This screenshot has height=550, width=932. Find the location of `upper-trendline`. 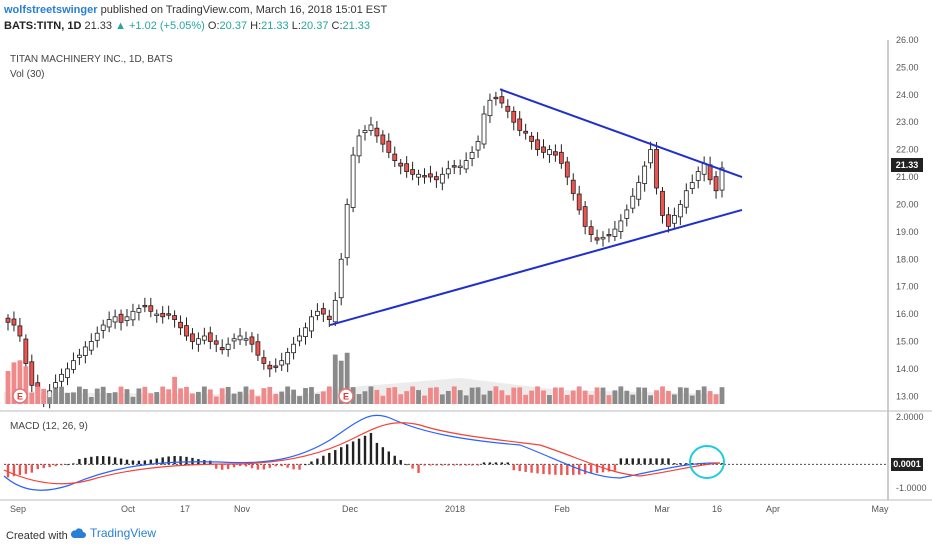

upper-trendline is located at coordinates (621, 133).